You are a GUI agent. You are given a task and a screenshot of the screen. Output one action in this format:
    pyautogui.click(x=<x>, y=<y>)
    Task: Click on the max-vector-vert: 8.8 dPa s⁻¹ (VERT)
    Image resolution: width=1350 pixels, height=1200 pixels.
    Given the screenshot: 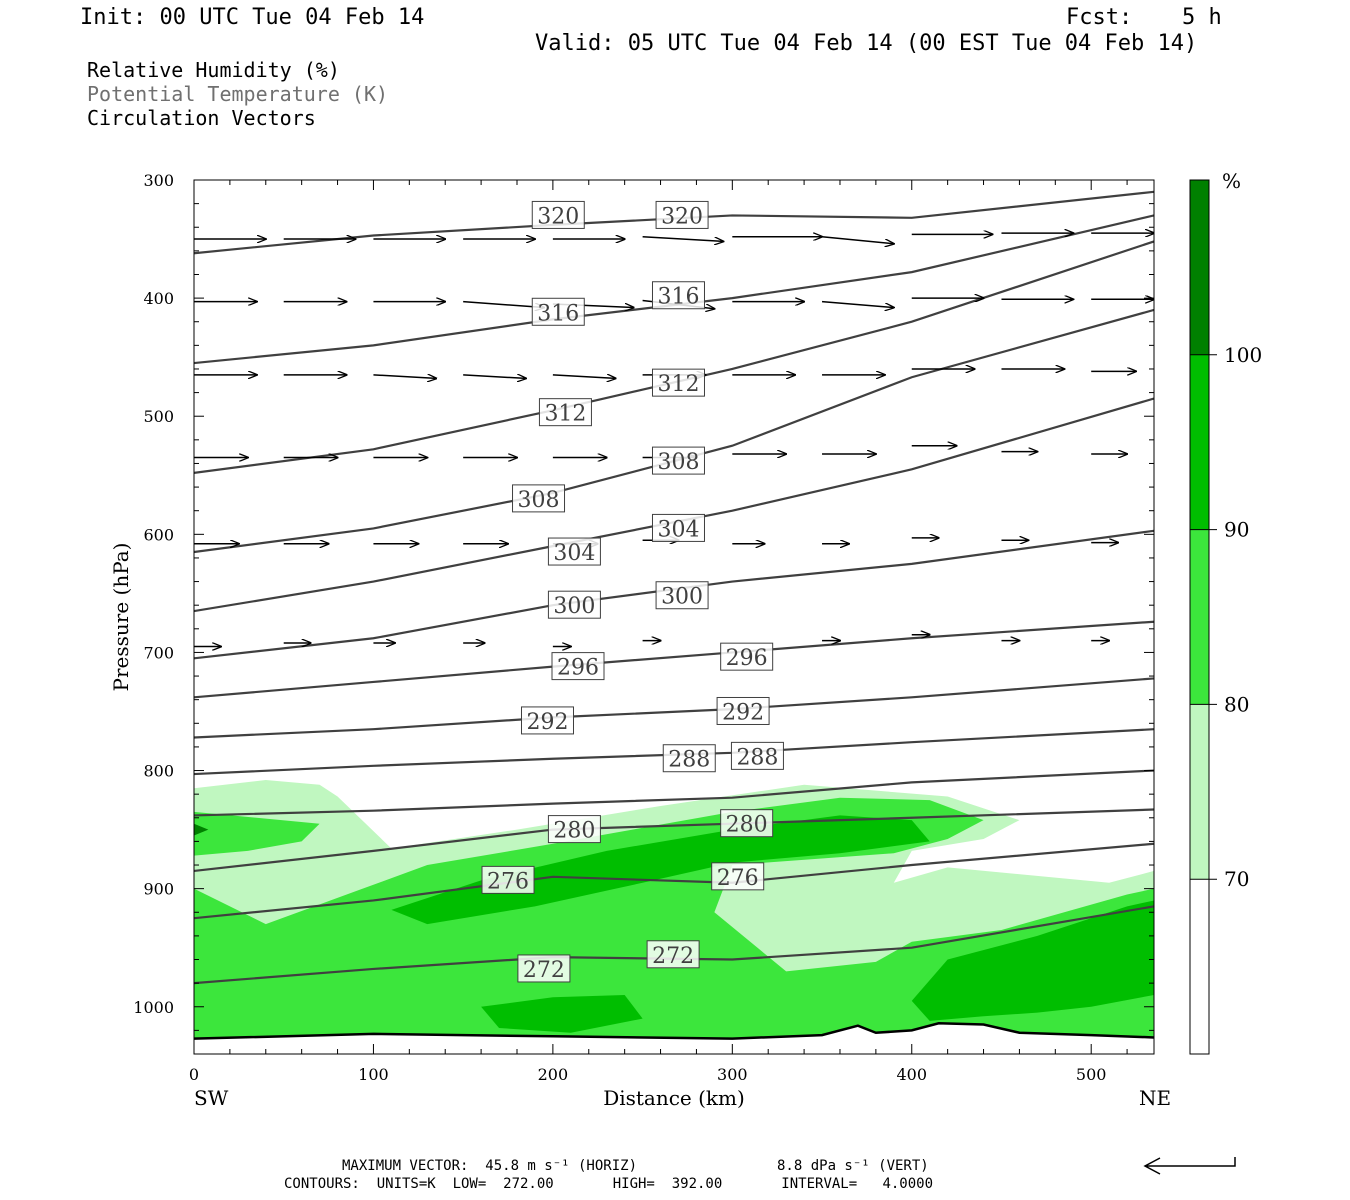 What is the action you would take?
    pyautogui.click(x=853, y=1166)
    